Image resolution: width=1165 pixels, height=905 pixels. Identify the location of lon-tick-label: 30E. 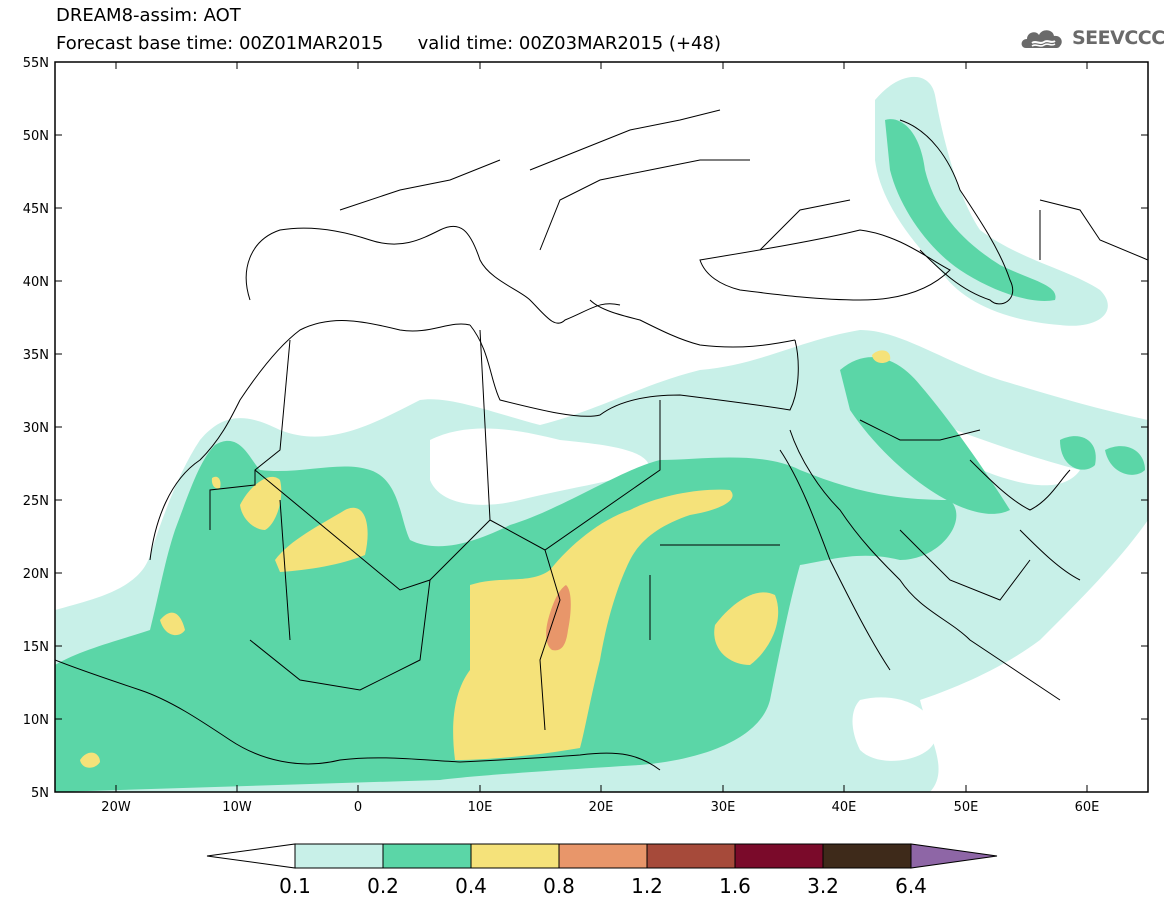
(723, 807).